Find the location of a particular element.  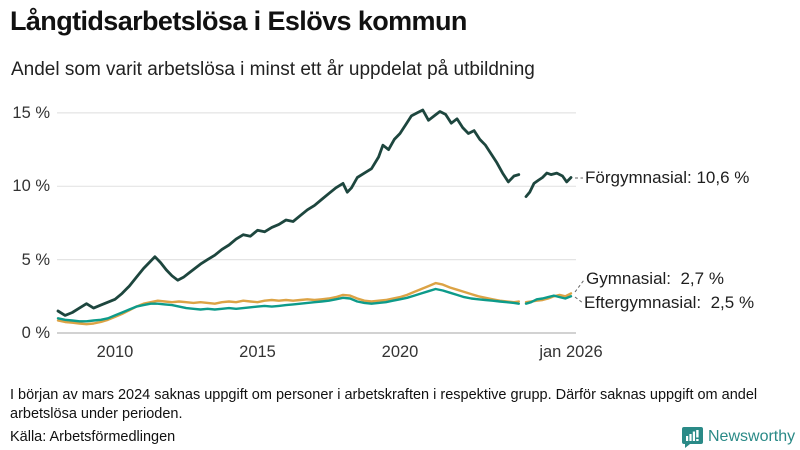

x-tick-label: jan 2026 is located at coordinates (571, 352).